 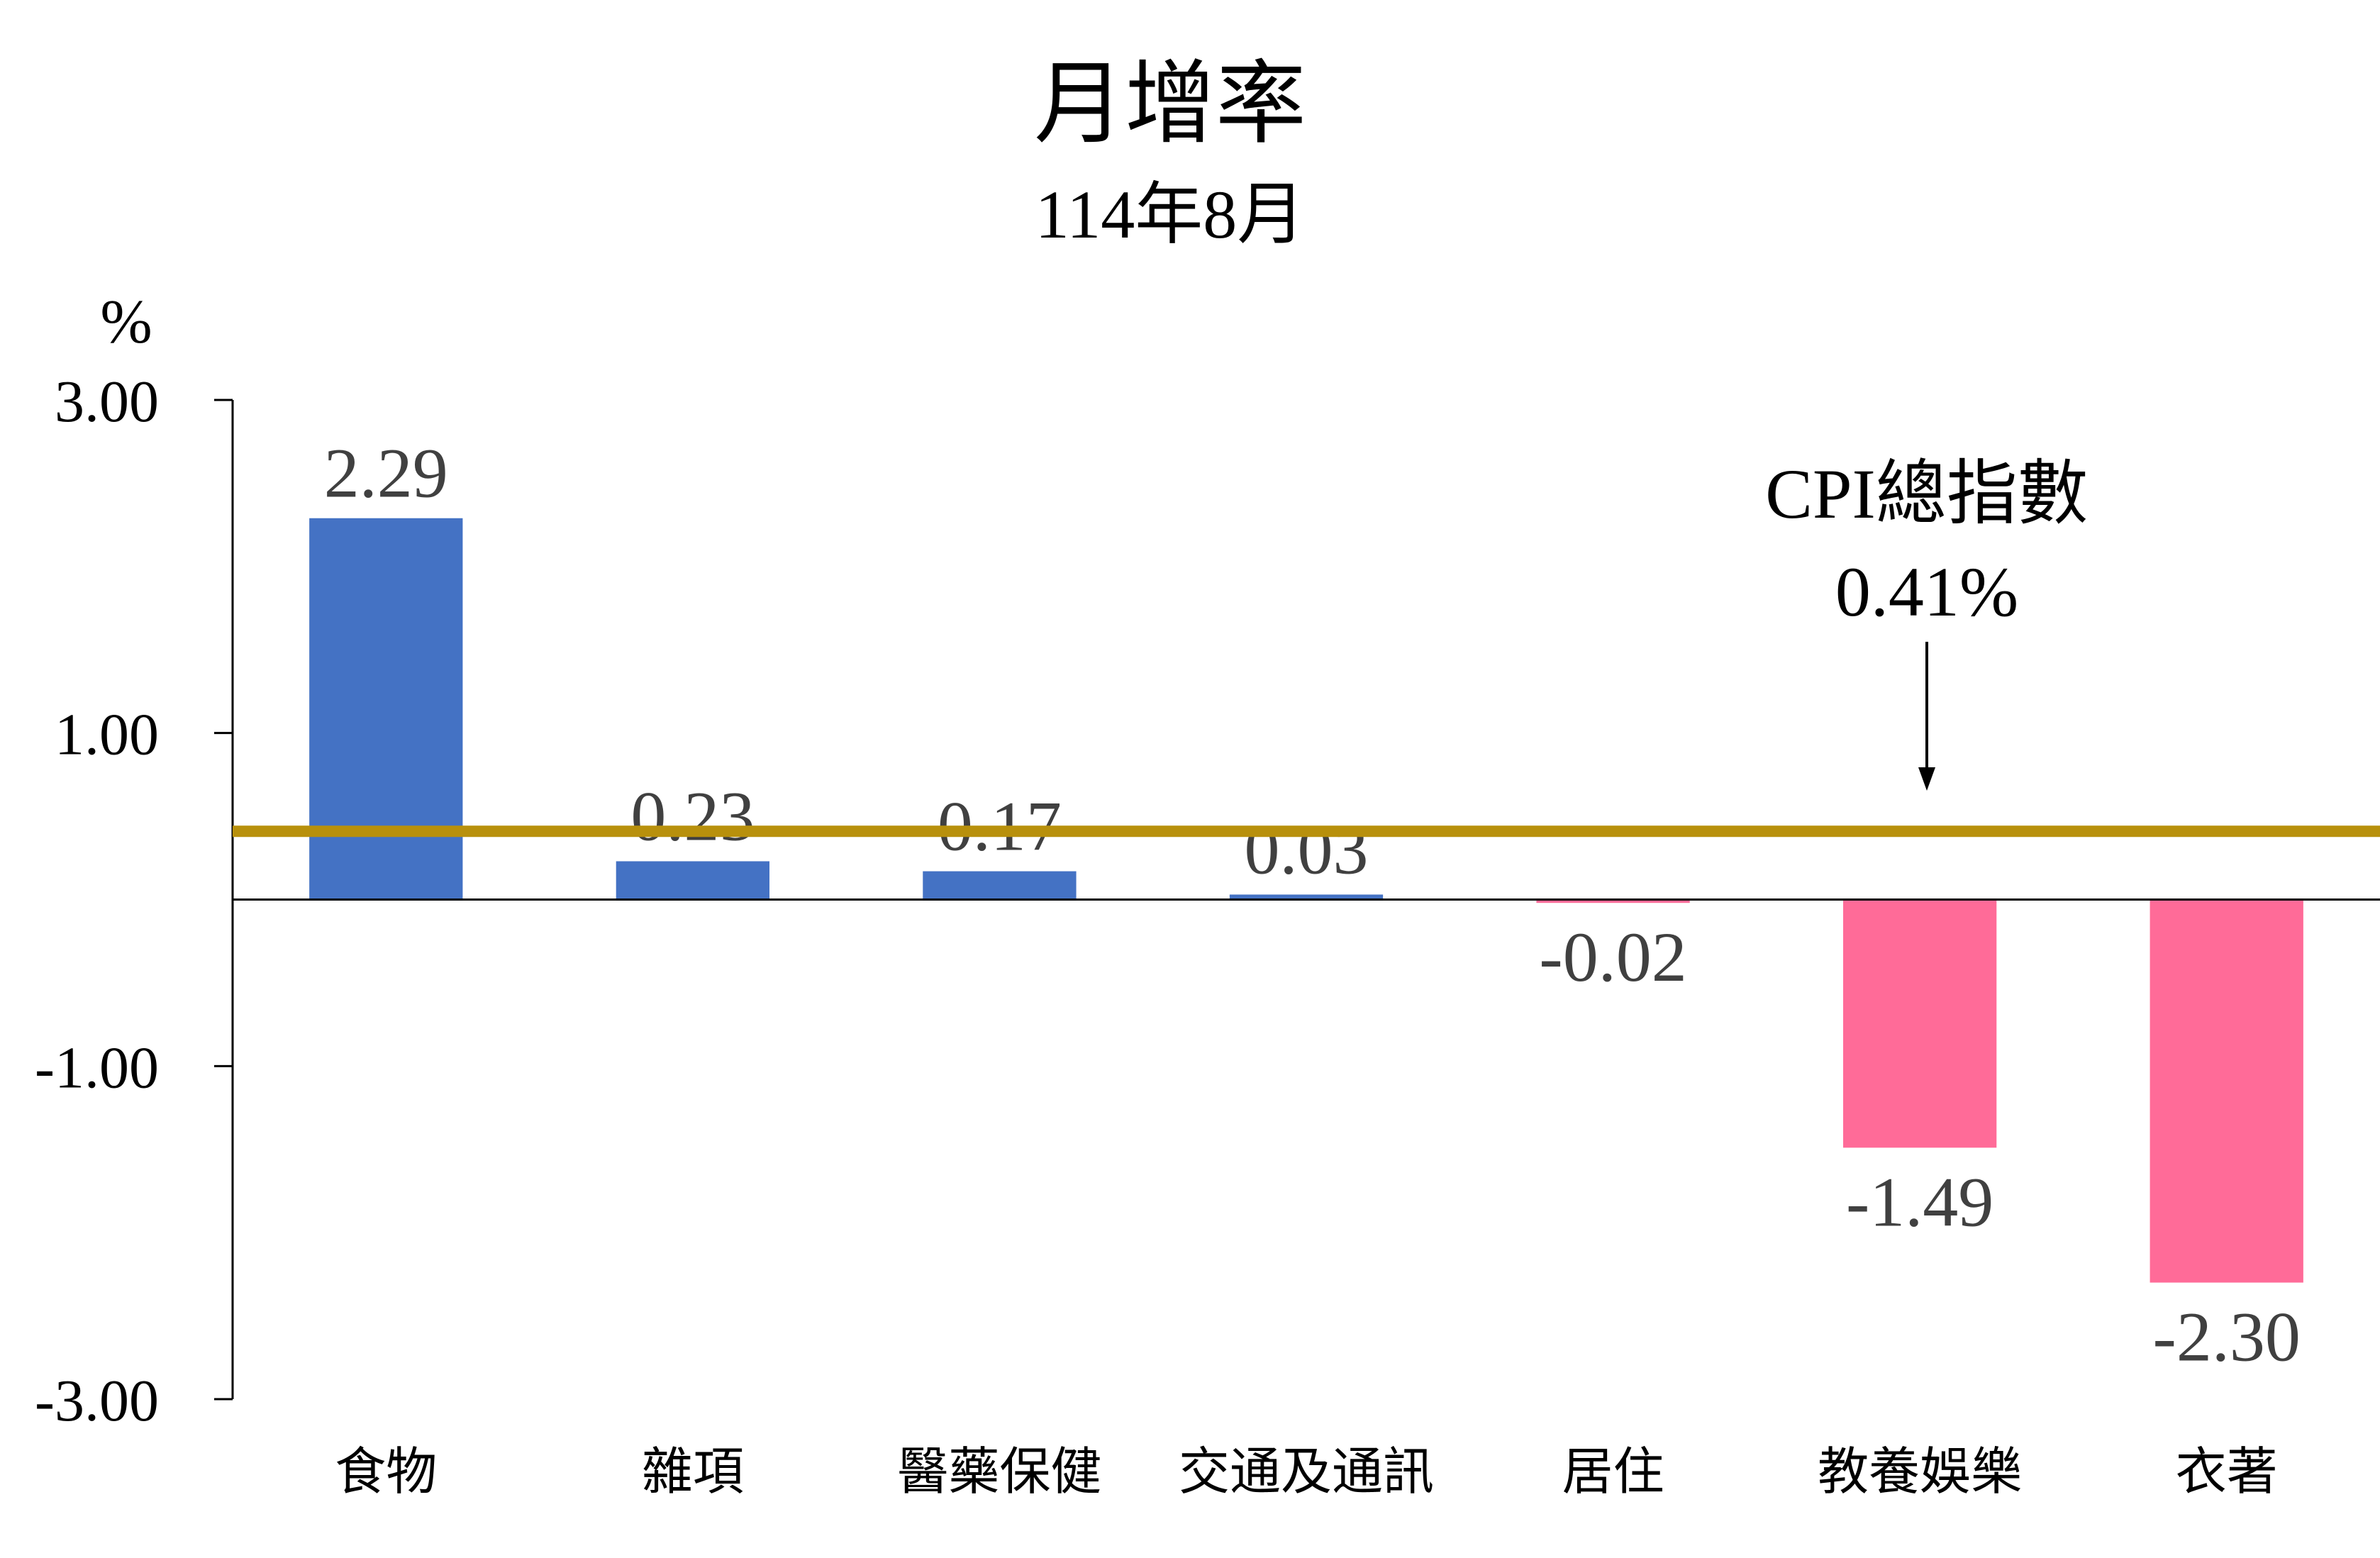 I want to click on cpi-annotation-label: CPI總指數, so click(x=1927, y=494).